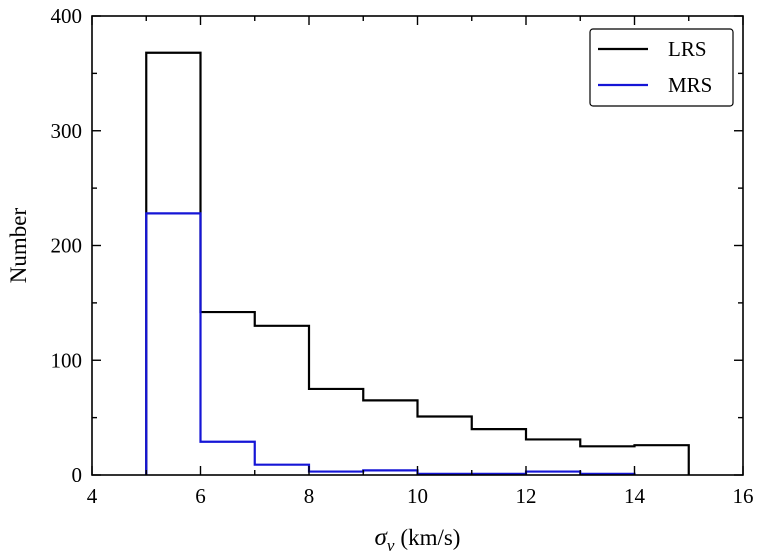  What do you see at coordinates (391, 544) in the screenshot?
I see `x-axis-subscript: v` at bounding box center [391, 544].